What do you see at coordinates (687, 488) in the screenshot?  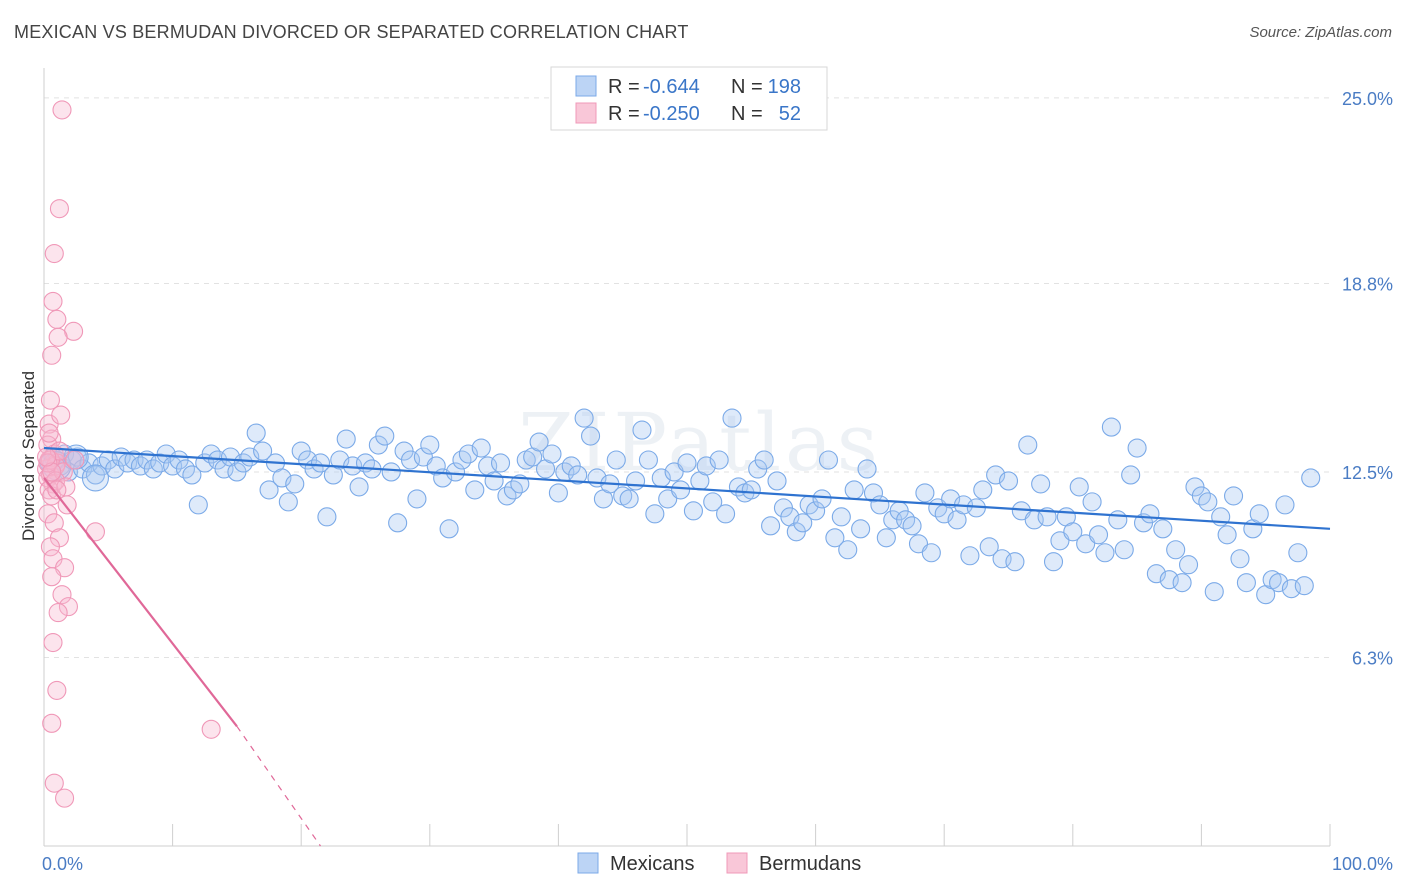 I see `mexicans-trend-line` at bounding box center [687, 488].